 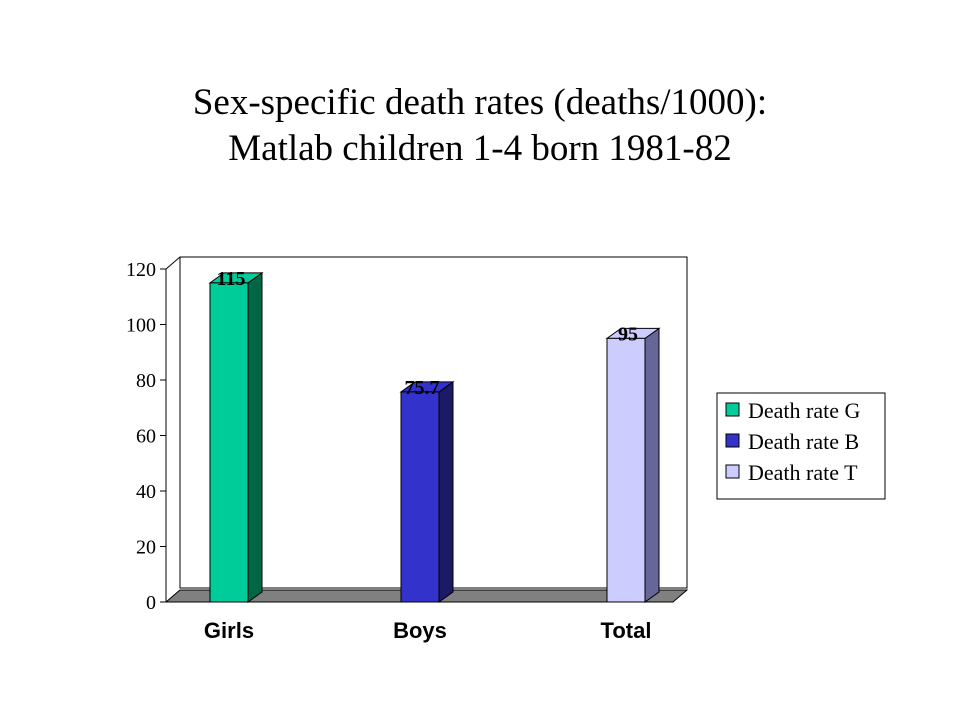 I want to click on y-tick-label: 100, so click(x=141, y=326).